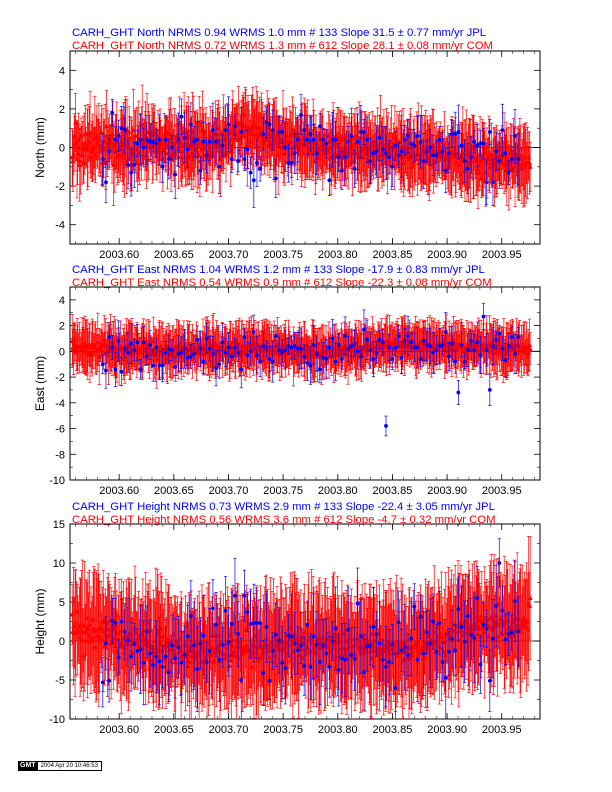  Describe the element at coordinates (60, 430) in the screenshot. I see `y-tick-label: -6` at that location.